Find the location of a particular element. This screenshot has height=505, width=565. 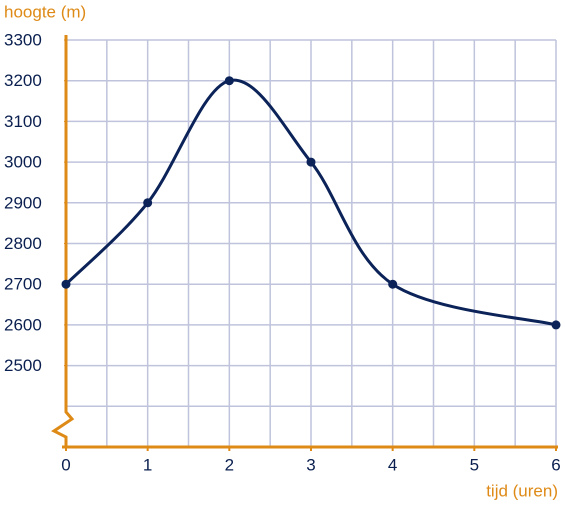

x-tick-label: 2 is located at coordinates (229, 464).